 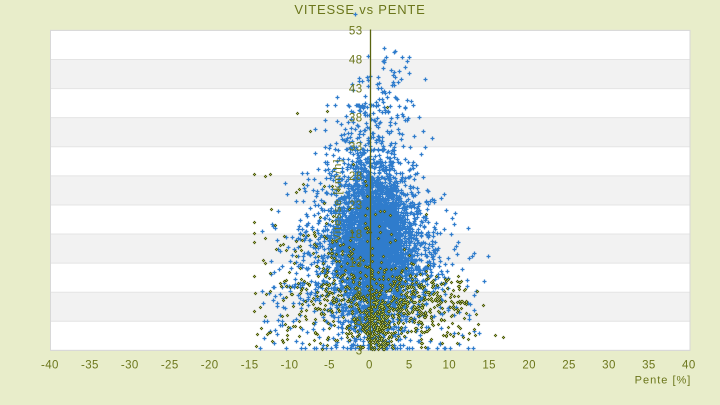 I want to click on svg-text: -5, so click(x=329, y=366).